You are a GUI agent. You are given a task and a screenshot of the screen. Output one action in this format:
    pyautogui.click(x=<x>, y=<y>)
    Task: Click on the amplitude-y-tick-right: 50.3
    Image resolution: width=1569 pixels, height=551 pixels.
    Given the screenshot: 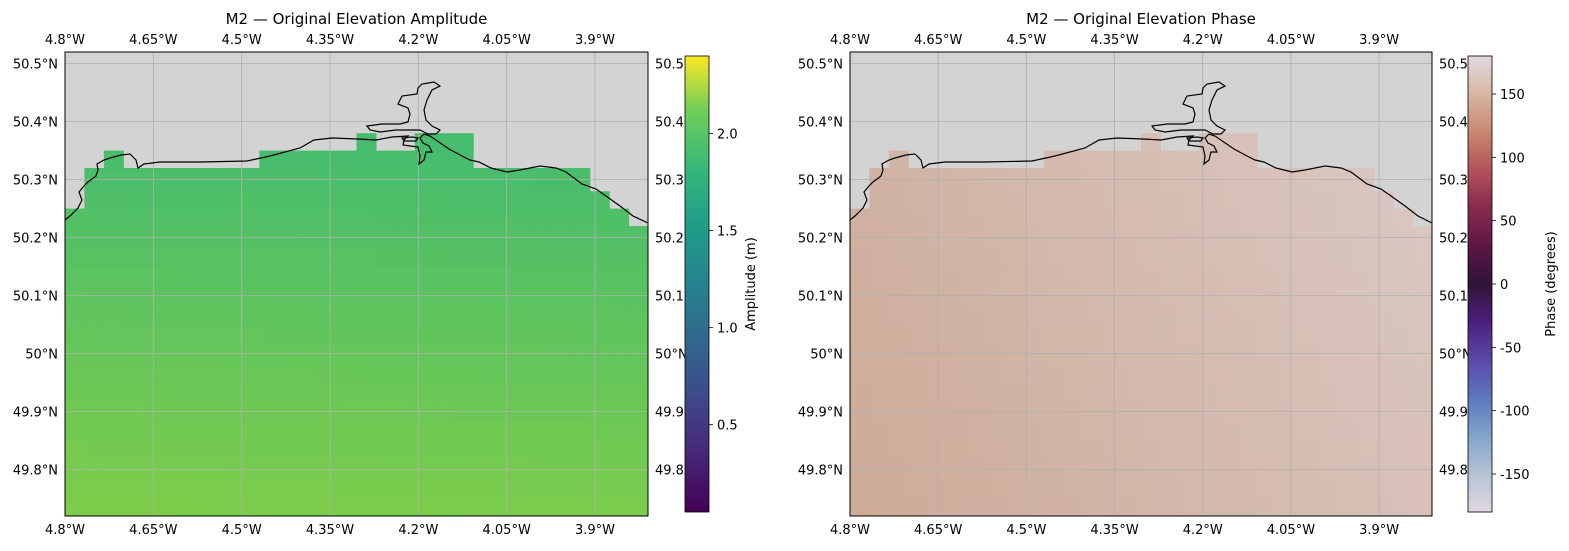 What is the action you would take?
    pyautogui.click(x=669, y=181)
    